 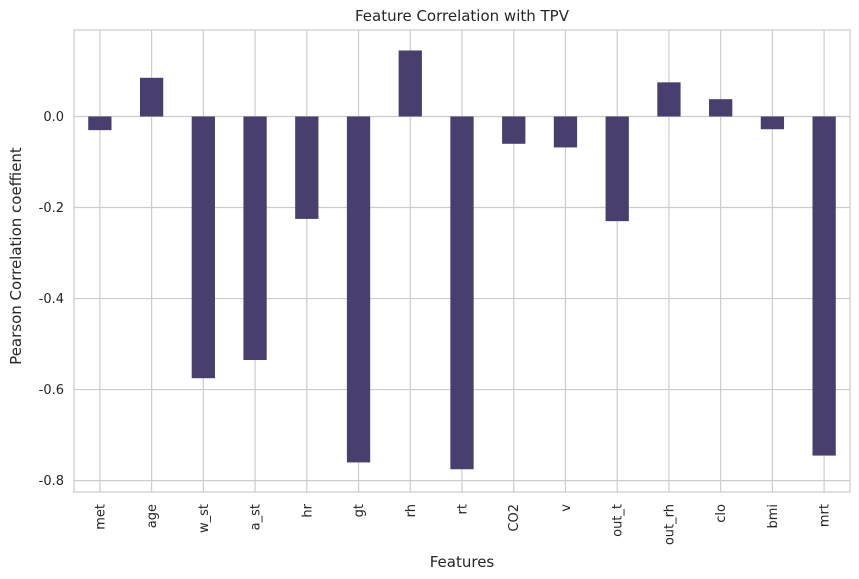 What do you see at coordinates (514, 130) in the screenshot?
I see `bar-CO2` at bounding box center [514, 130].